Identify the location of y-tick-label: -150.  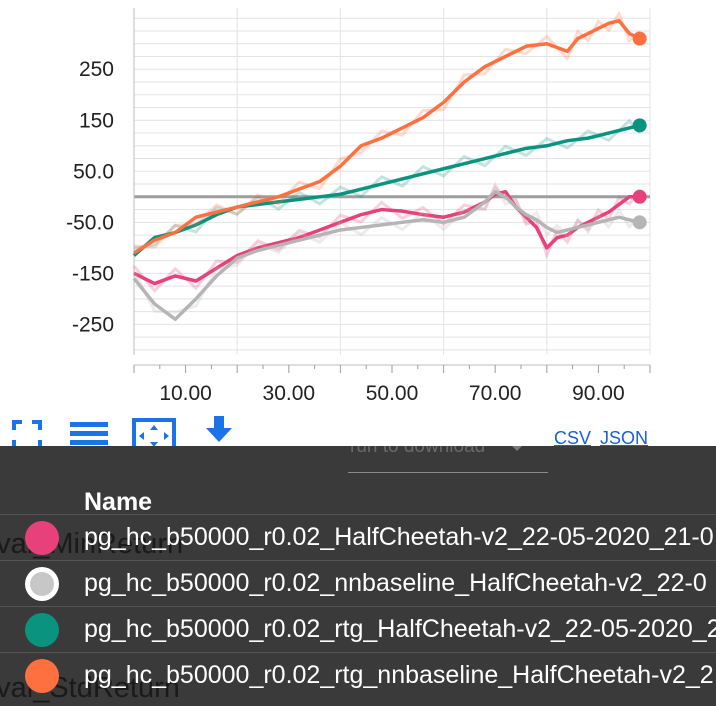
(93, 273).